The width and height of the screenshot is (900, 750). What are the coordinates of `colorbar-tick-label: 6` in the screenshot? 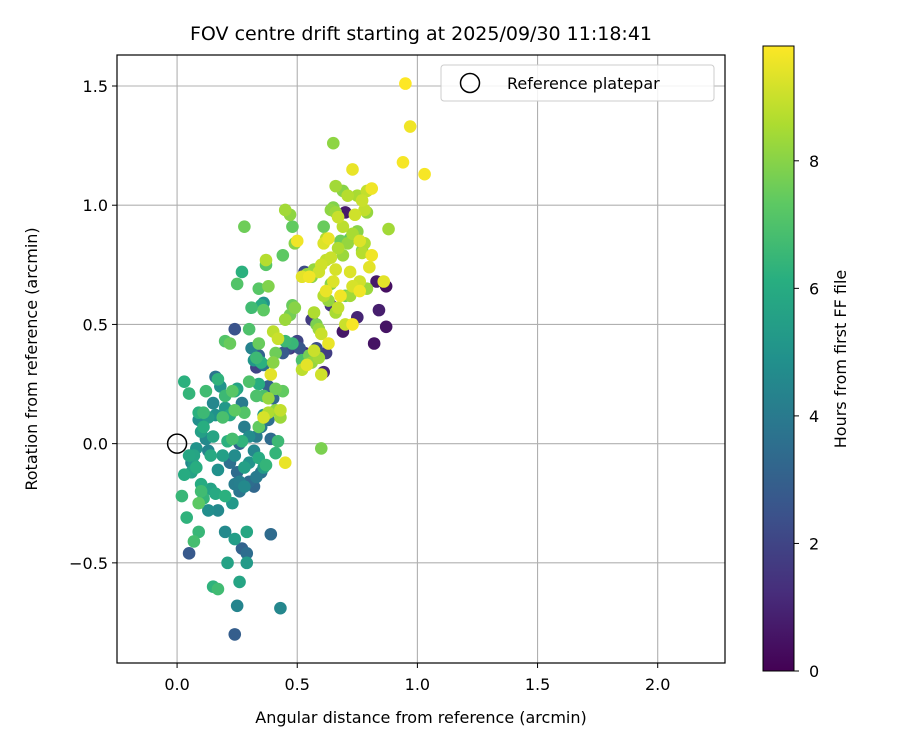 It's located at (814, 288).